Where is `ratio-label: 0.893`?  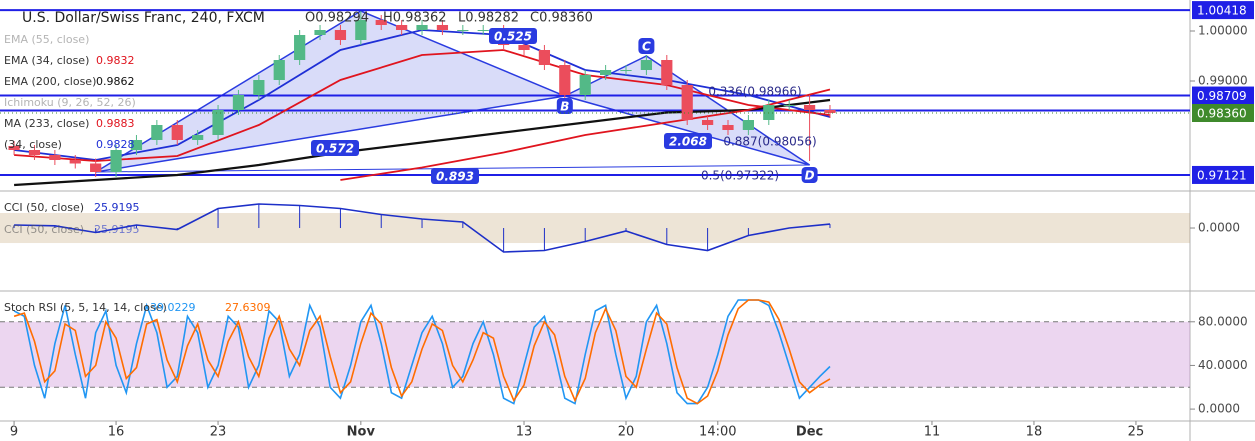 ratio-label: 0.893 is located at coordinates (455, 177).